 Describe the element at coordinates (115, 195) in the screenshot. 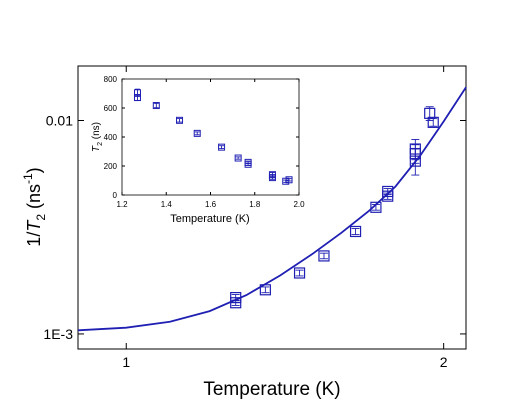

I see `inset-y-tick-label-0: 0` at that location.